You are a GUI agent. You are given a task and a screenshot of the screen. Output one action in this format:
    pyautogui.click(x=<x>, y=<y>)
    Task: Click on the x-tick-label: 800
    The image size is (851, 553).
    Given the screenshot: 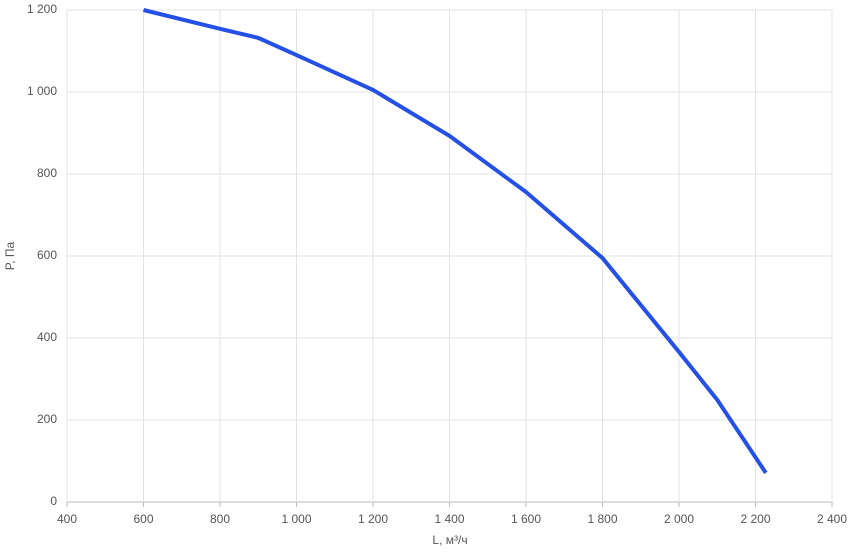 What is the action you would take?
    pyautogui.click(x=220, y=519)
    